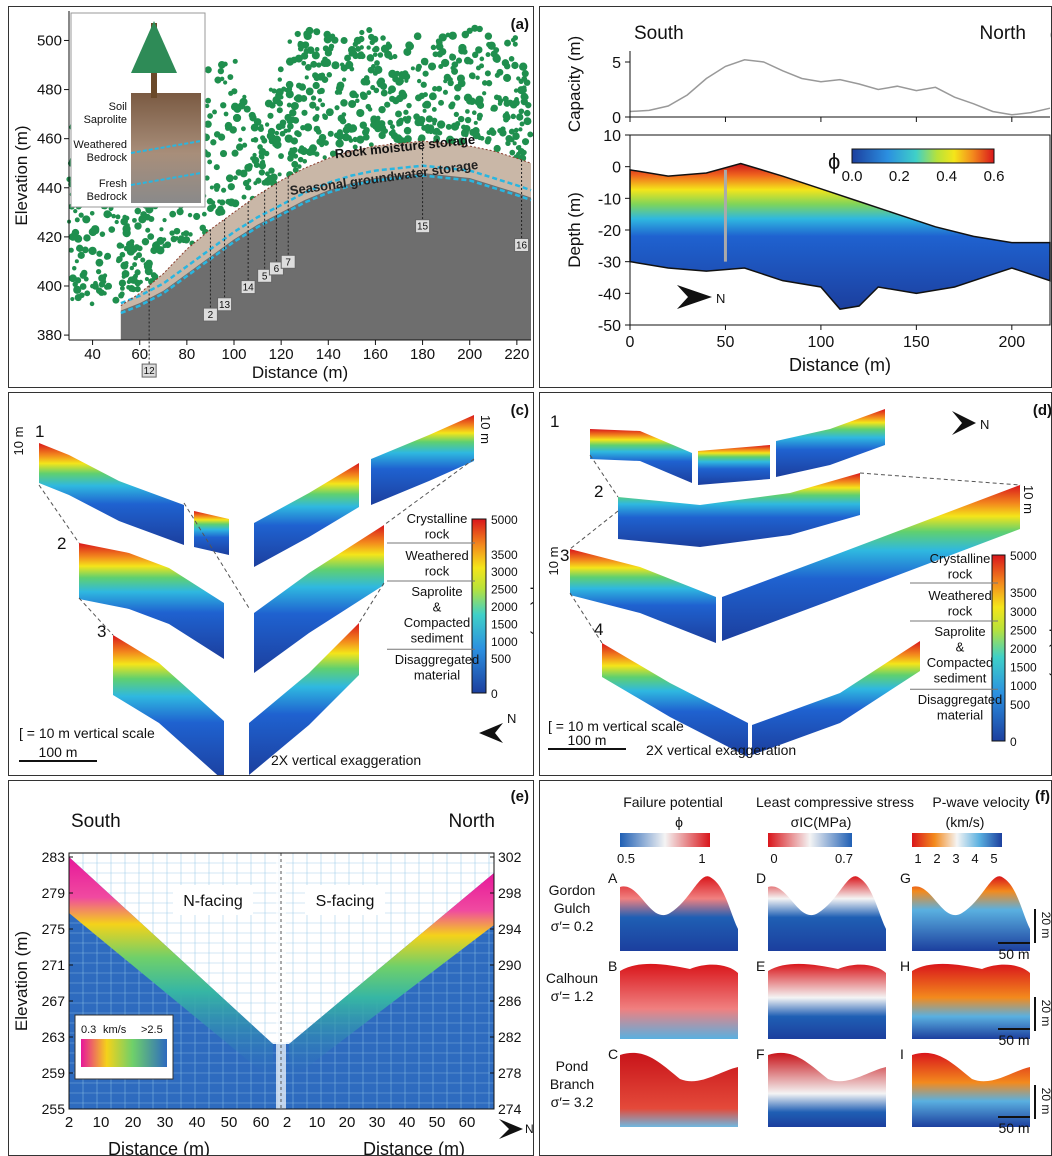  What do you see at coordinates (946, 176) in the screenshot?
I see `phi-colorbar-tick: 0.4` at bounding box center [946, 176].